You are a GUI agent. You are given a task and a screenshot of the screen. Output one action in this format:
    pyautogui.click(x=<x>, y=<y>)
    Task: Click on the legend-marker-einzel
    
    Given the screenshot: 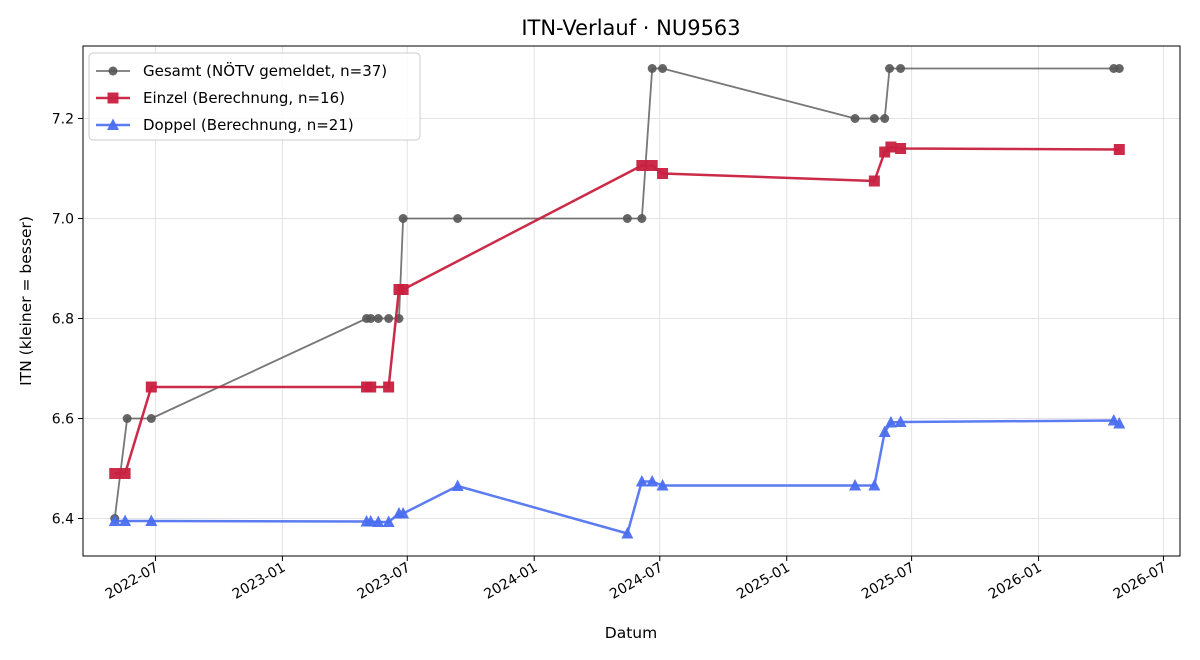 What is the action you would take?
    pyautogui.click(x=113, y=98)
    